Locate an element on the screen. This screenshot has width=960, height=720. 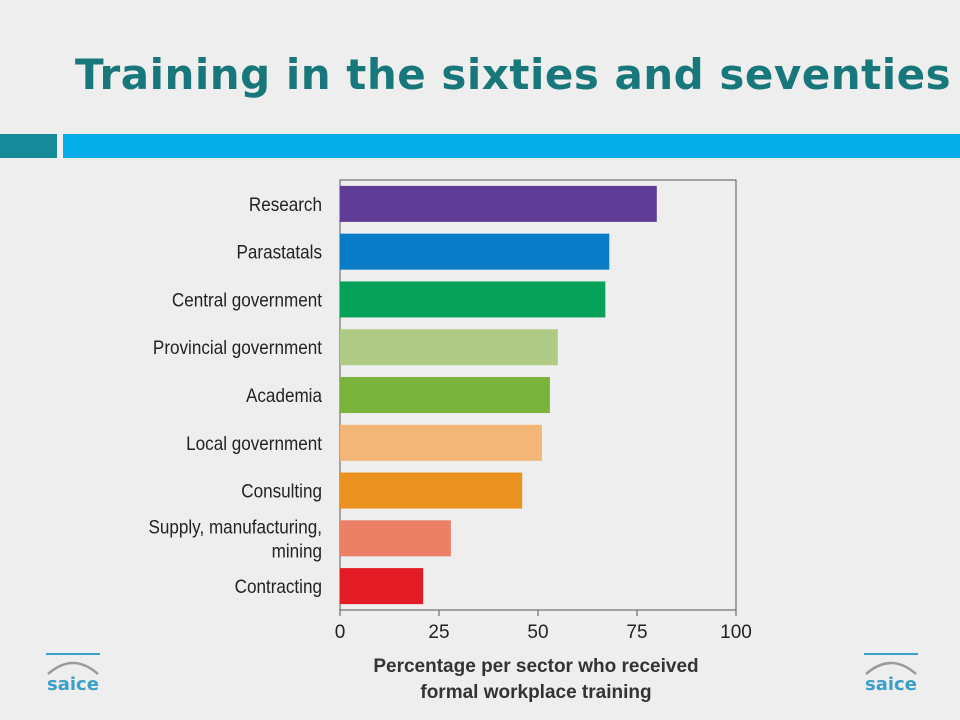
category-label: Local government is located at coordinates (254, 443).